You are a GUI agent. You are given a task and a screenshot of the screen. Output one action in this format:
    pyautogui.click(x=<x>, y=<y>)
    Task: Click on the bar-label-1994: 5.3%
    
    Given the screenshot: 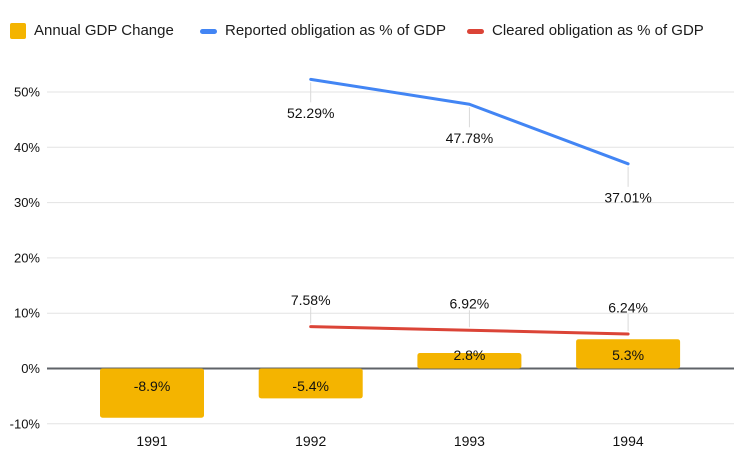 What is the action you would take?
    pyautogui.click(x=628, y=355)
    